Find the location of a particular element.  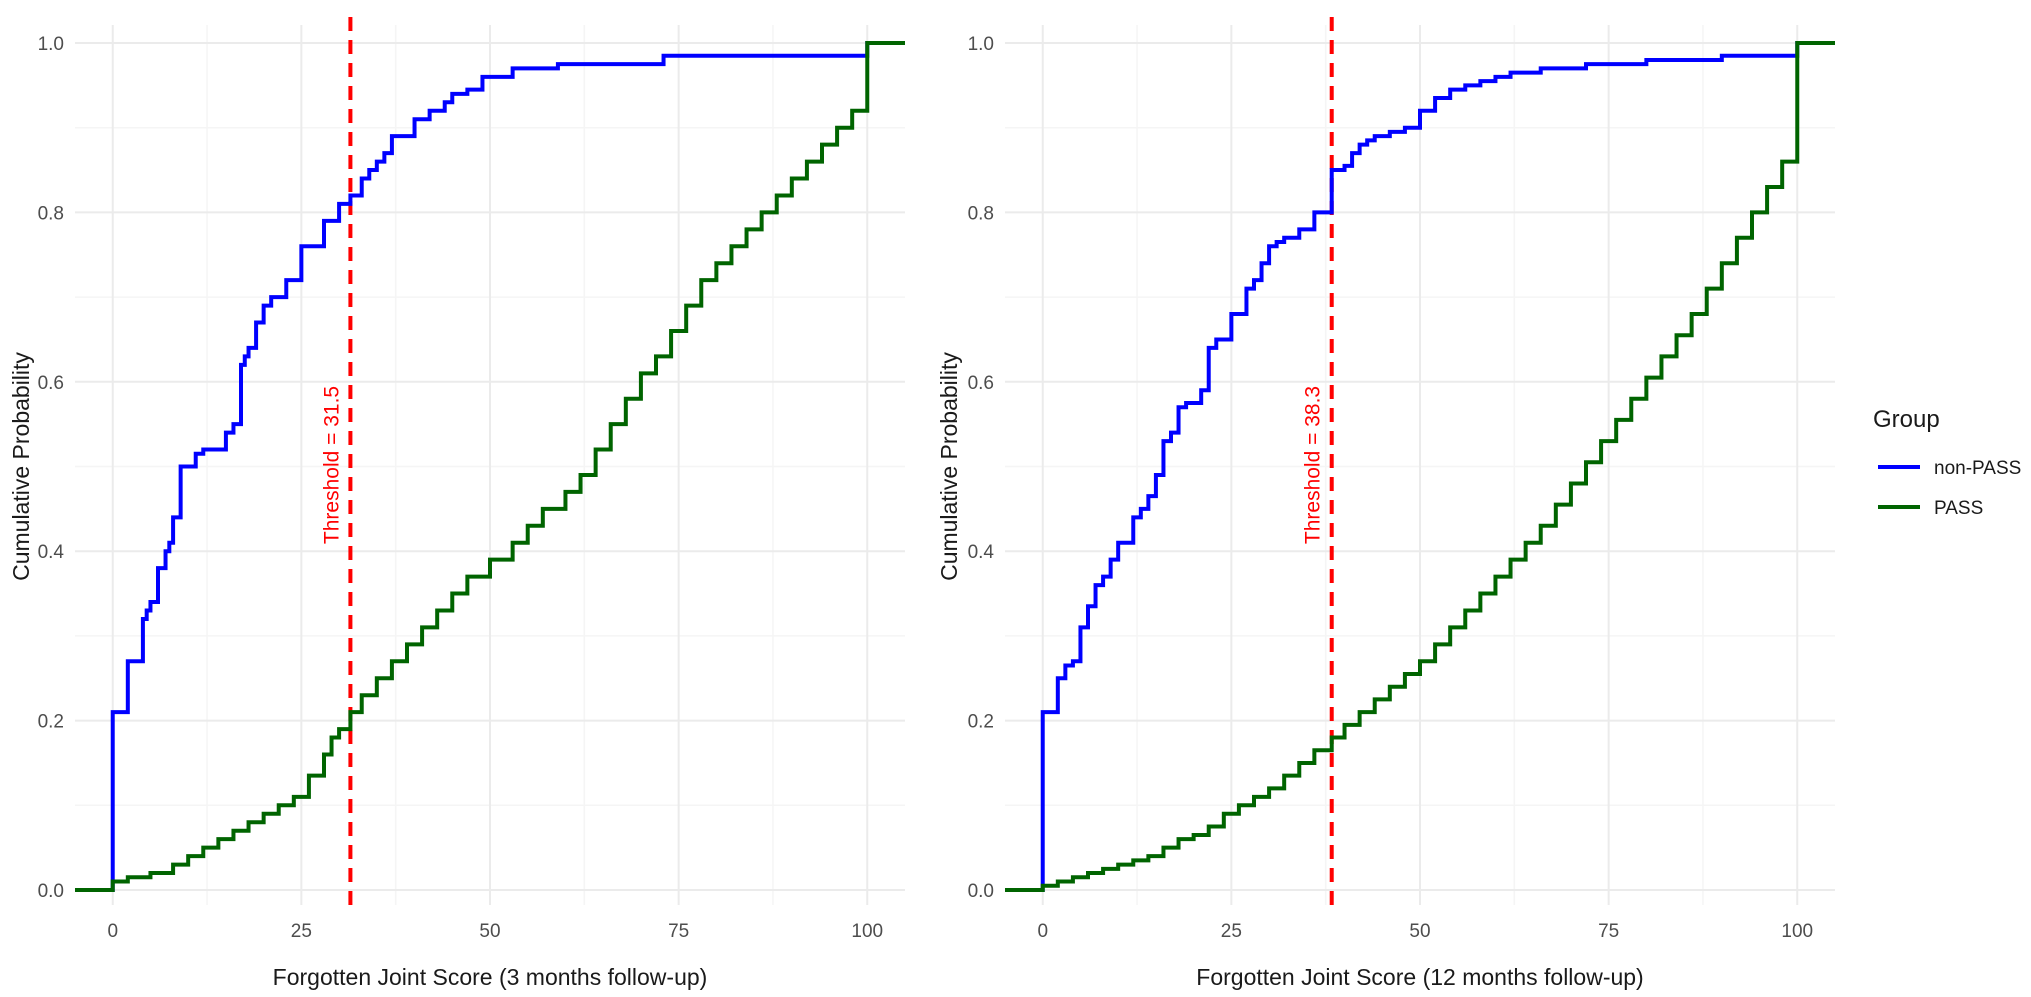

legend-label-non-pass: non-PASS is located at coordinates (1977, 468).